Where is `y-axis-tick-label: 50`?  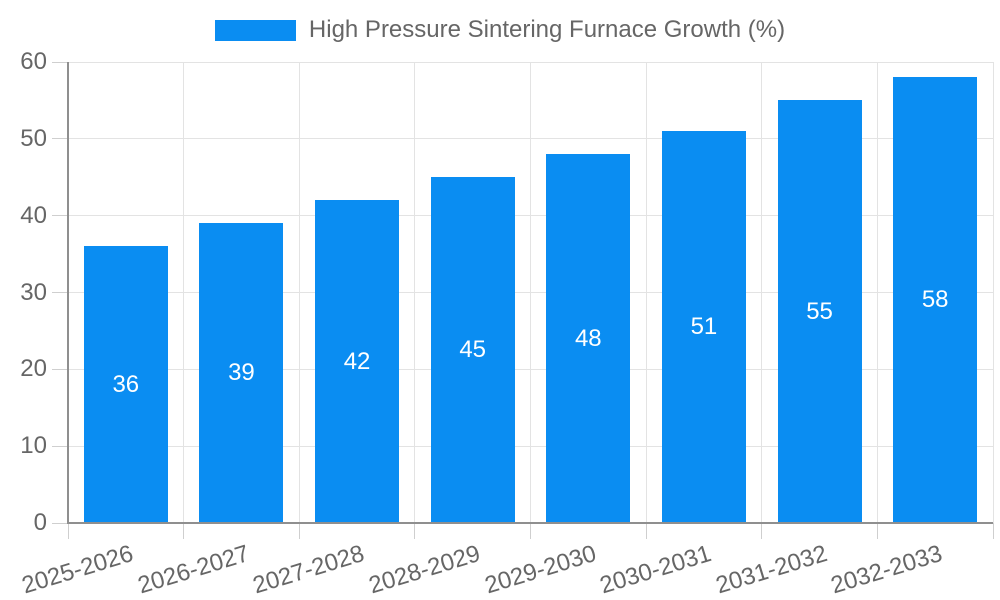 y-axis-tick-label: 50 is located at coordinates (33, 138).